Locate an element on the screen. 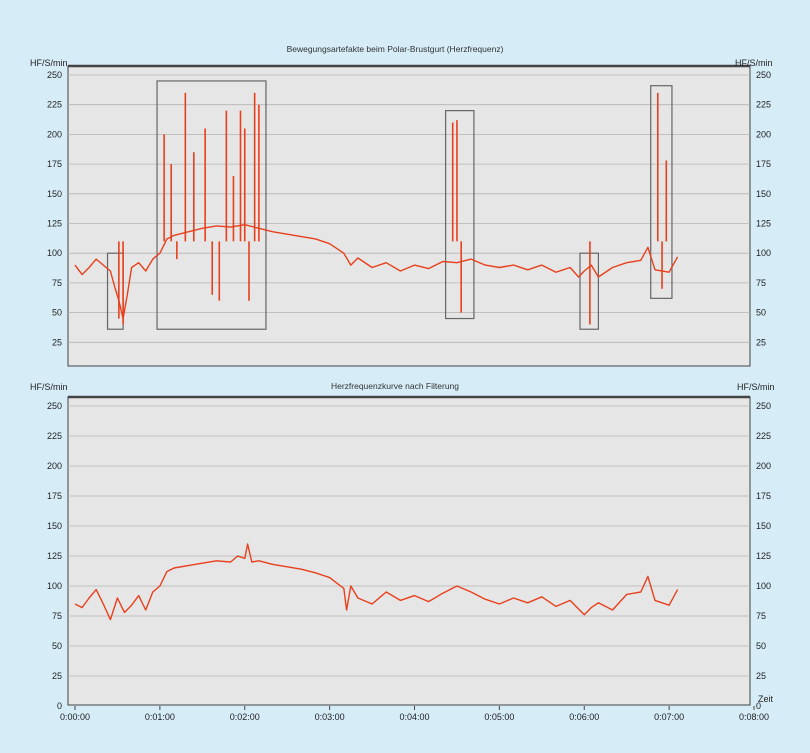 This screenshot has width=810, height=753. top-ytick-right: 75 is located at coordinates (761, 283).